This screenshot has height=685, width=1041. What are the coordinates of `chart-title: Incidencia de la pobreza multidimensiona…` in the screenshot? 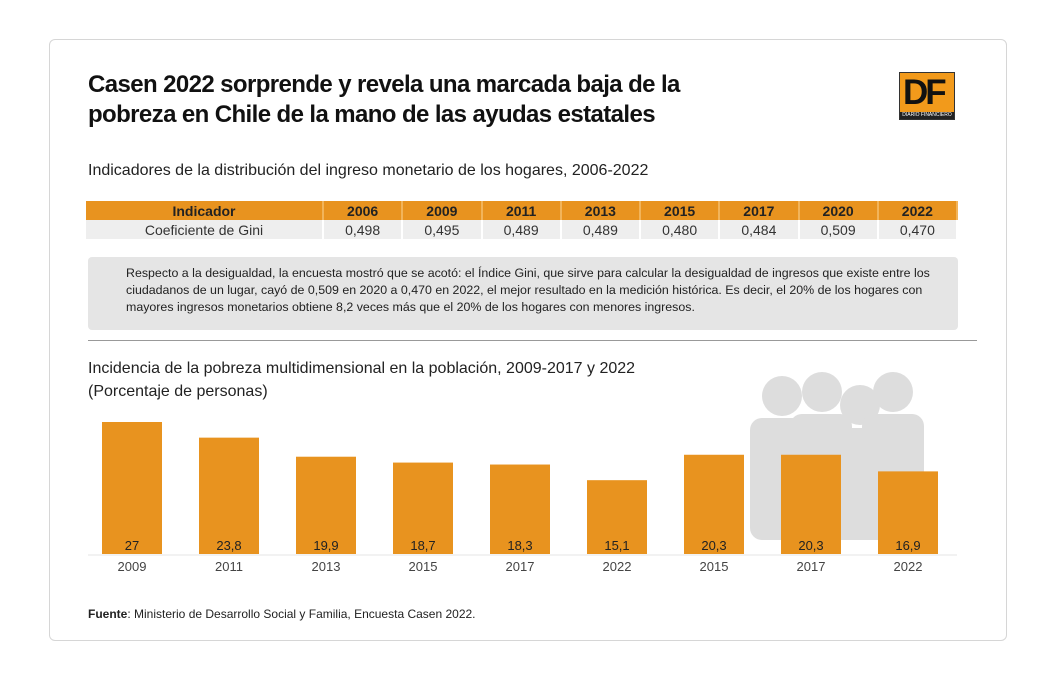 It's located at (361, 380).